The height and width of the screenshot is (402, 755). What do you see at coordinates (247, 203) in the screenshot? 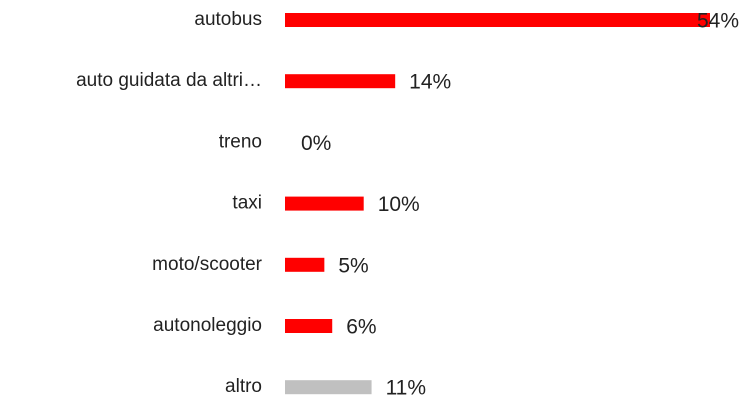
I see `category-label: taxi` at bounding box center [247, 203].